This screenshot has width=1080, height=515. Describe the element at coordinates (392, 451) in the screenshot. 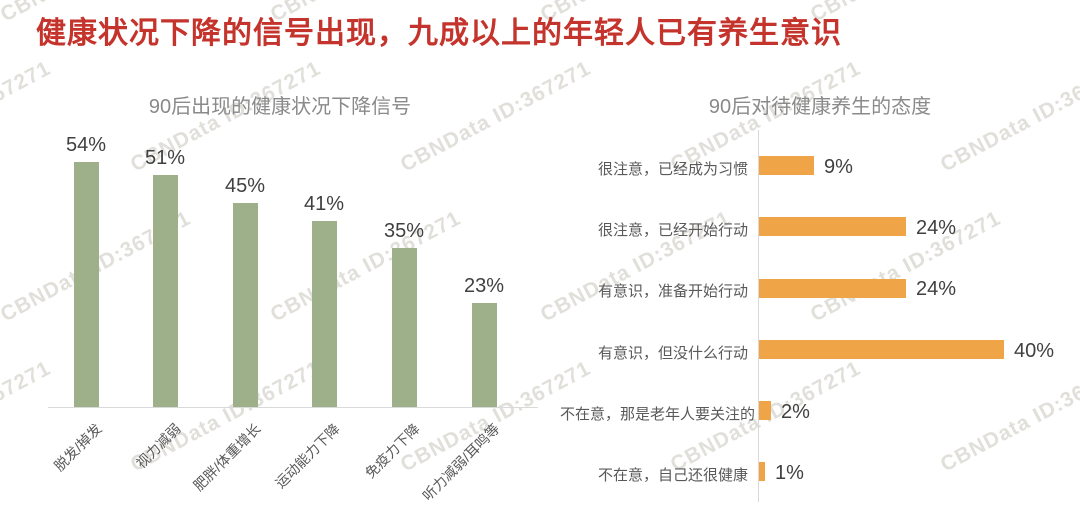

I see `category-label: 免疫力下降` at that location.